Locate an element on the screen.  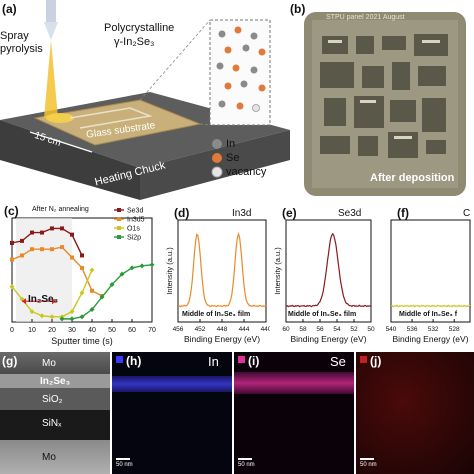
layer-in2se3 is located at coordinates (55, 381).